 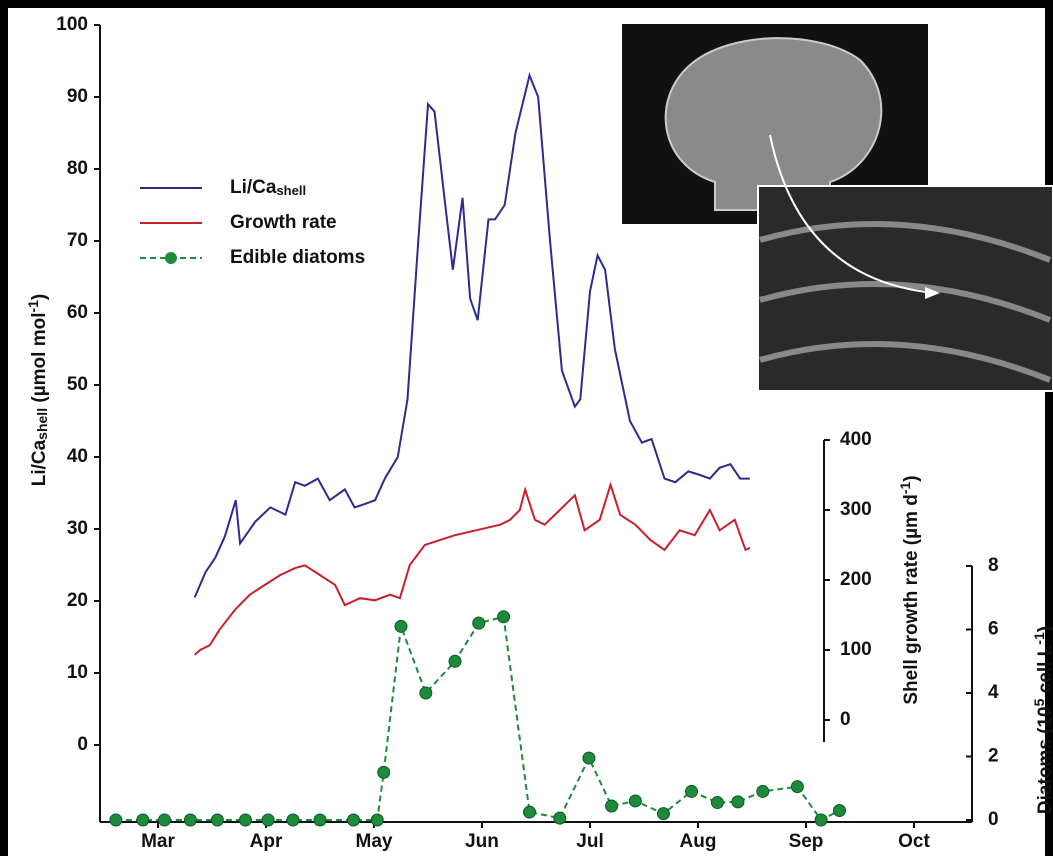 I want to click on legend-label: Edible diatoms, so click(x=297, y=257).